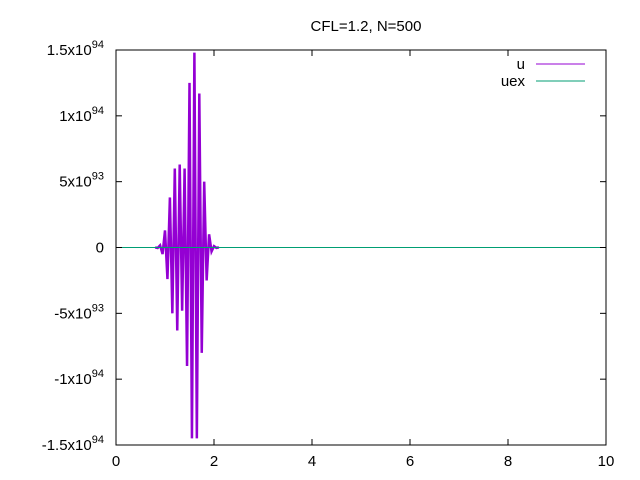  Describe the element at coordinates (75, 116) in the screenshot. I see `y-tick-mantissa: 1x10` at that location.